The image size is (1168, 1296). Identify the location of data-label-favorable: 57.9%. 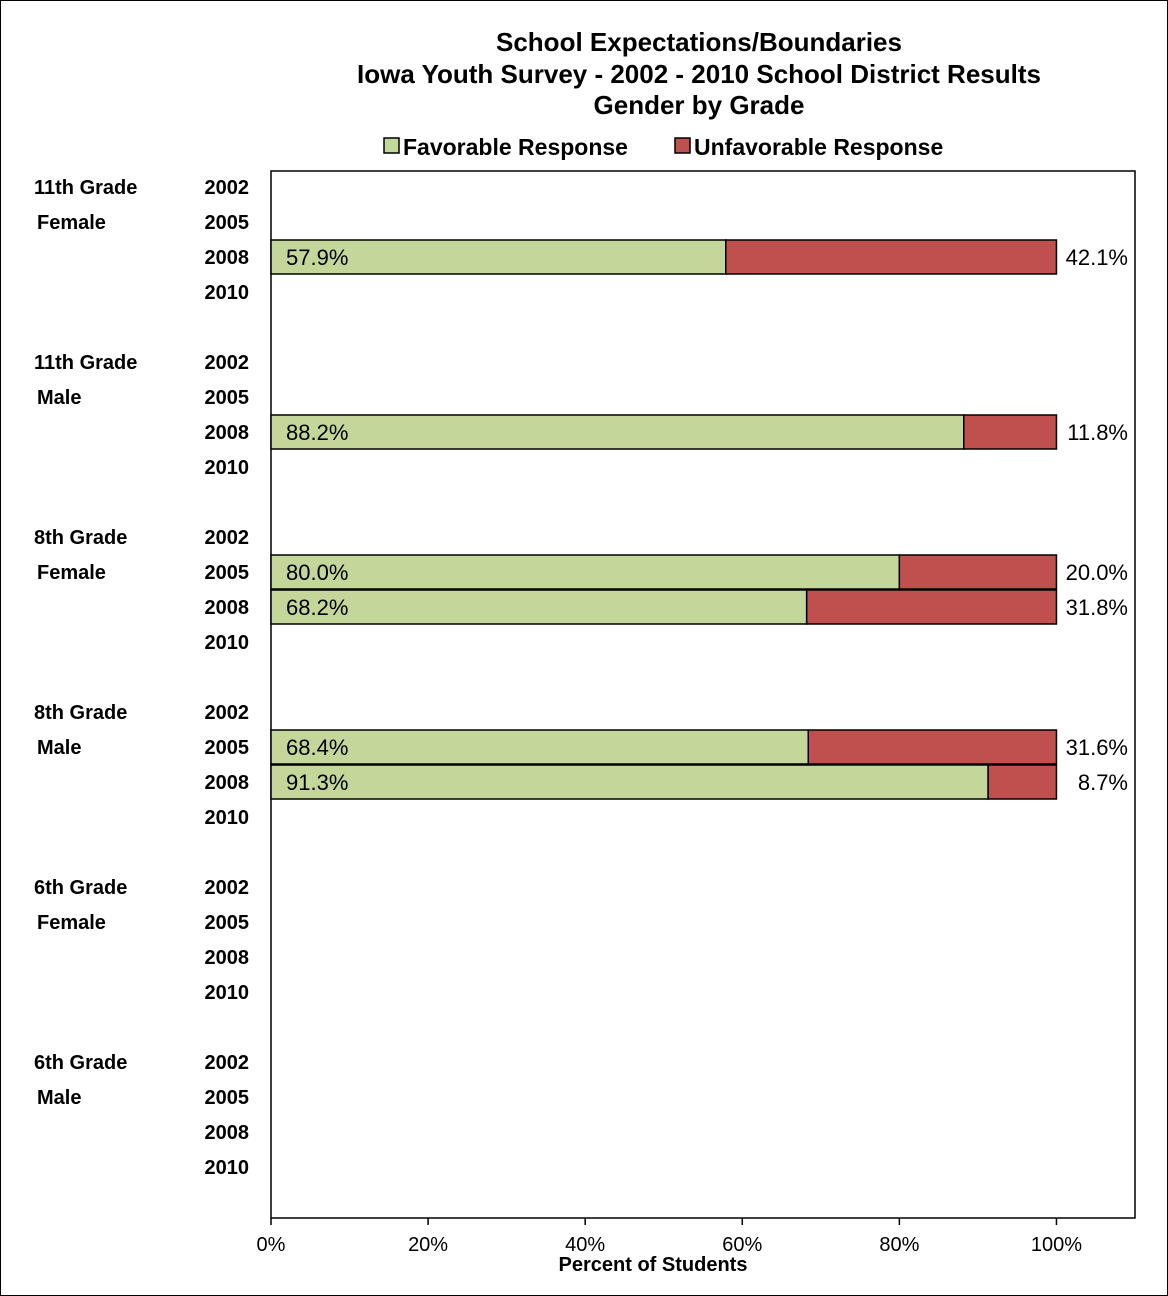
(317, 257).